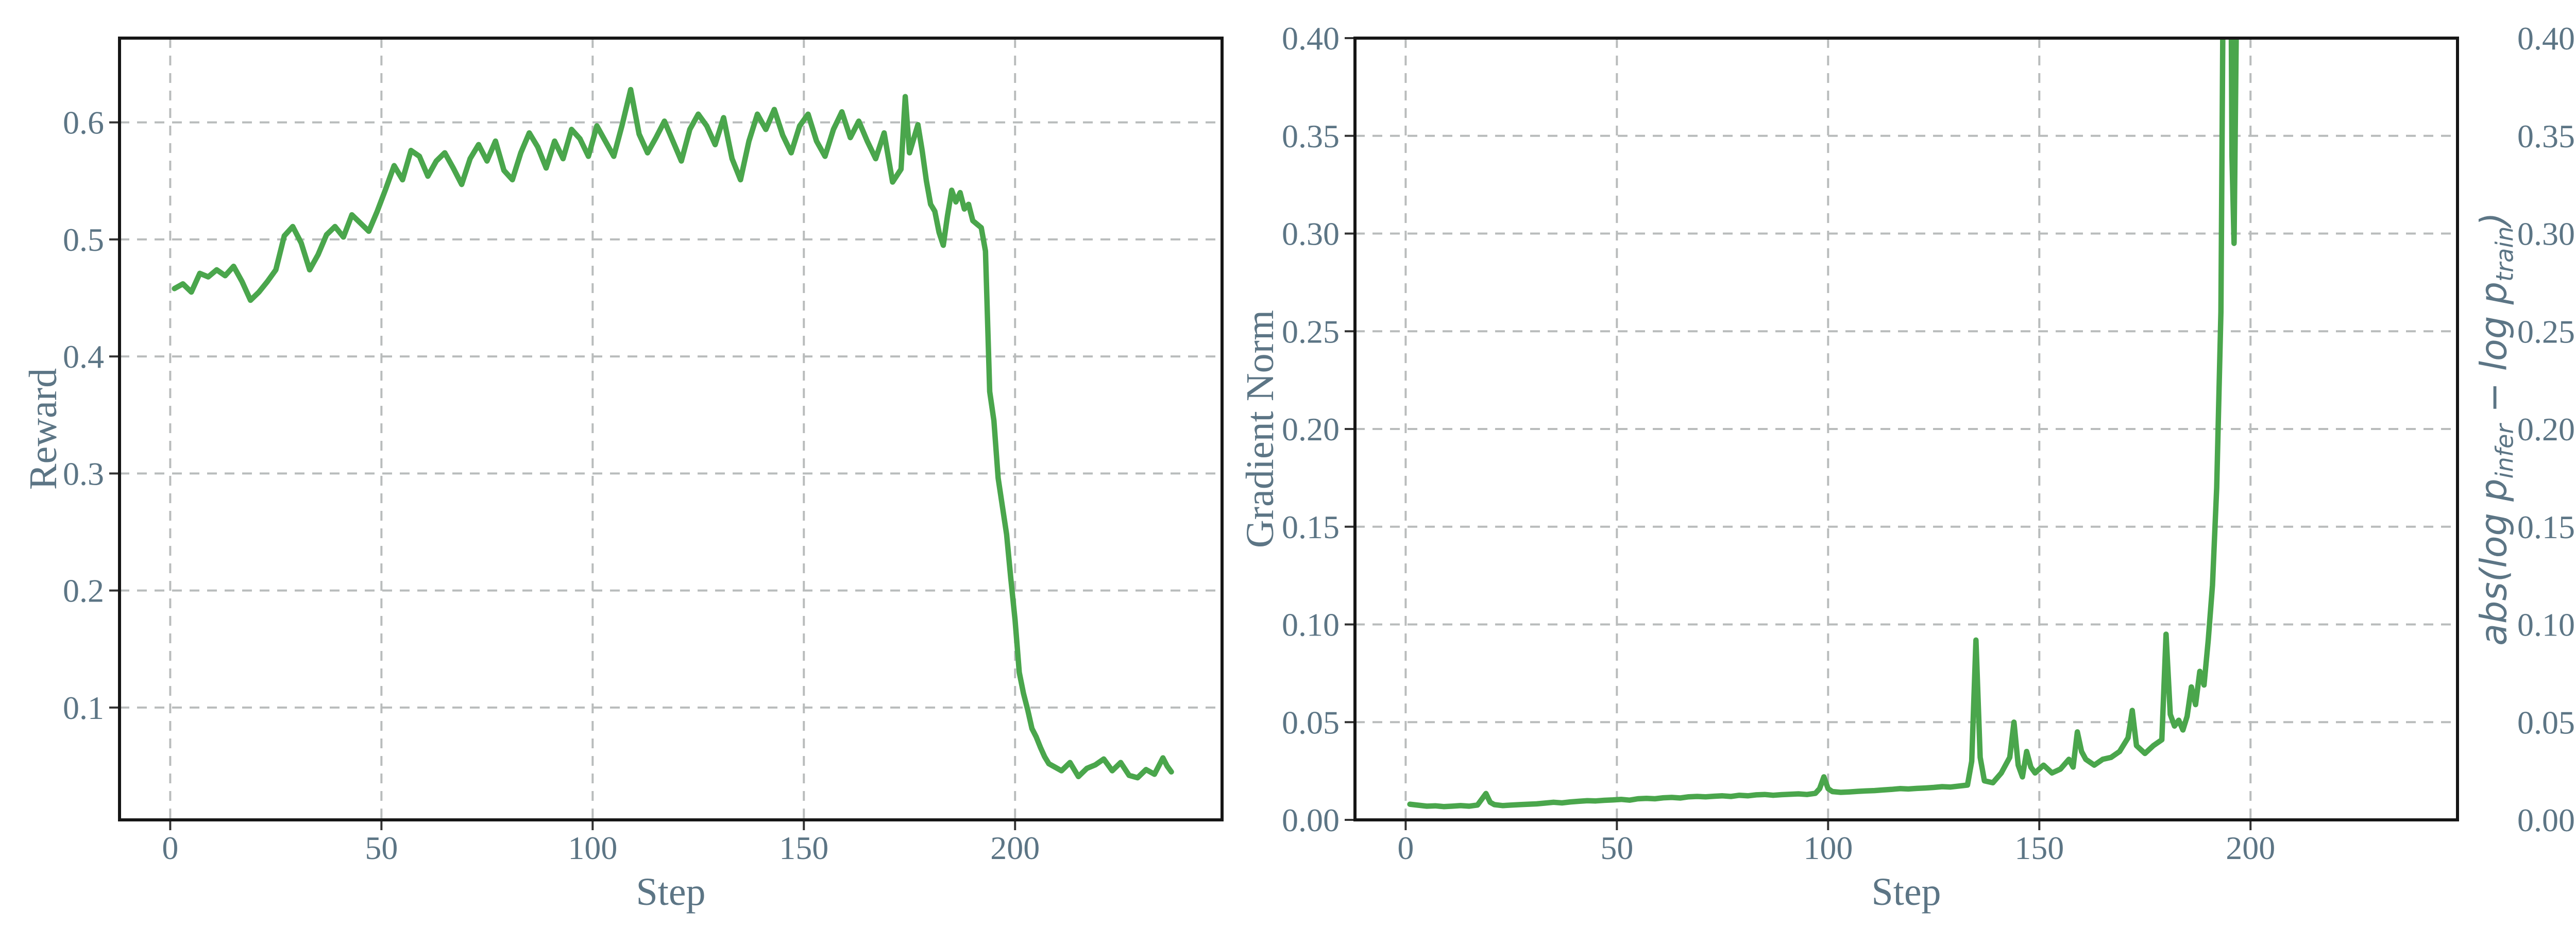  I want to click on x-axis-label-reward: Step, so click(671, 892).